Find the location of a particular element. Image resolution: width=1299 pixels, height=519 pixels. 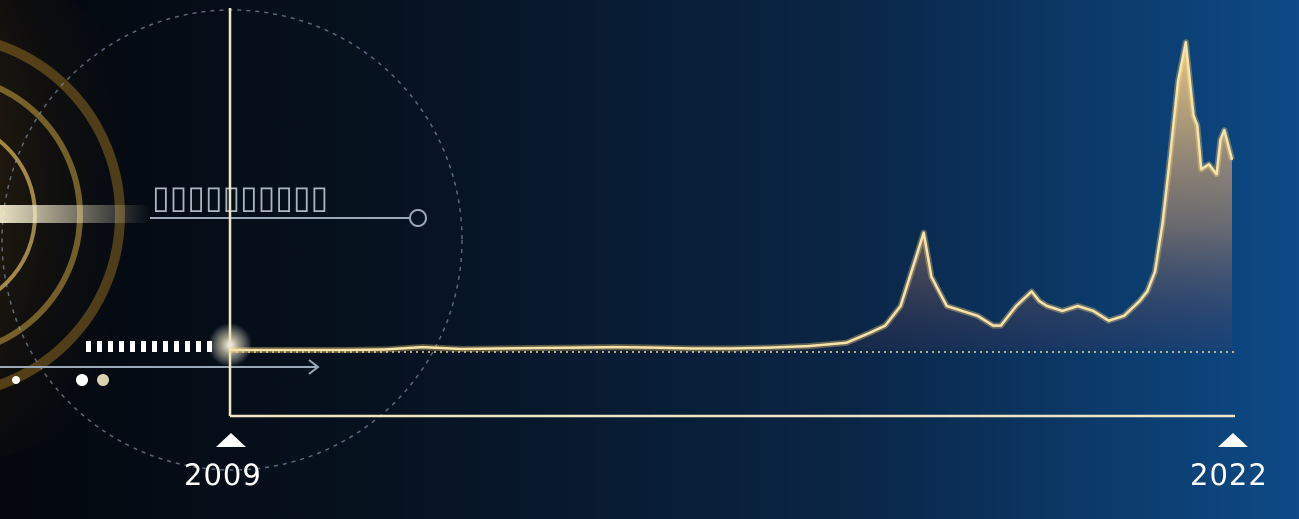

gold-ring-decoration is located at coordinates (95, 229).